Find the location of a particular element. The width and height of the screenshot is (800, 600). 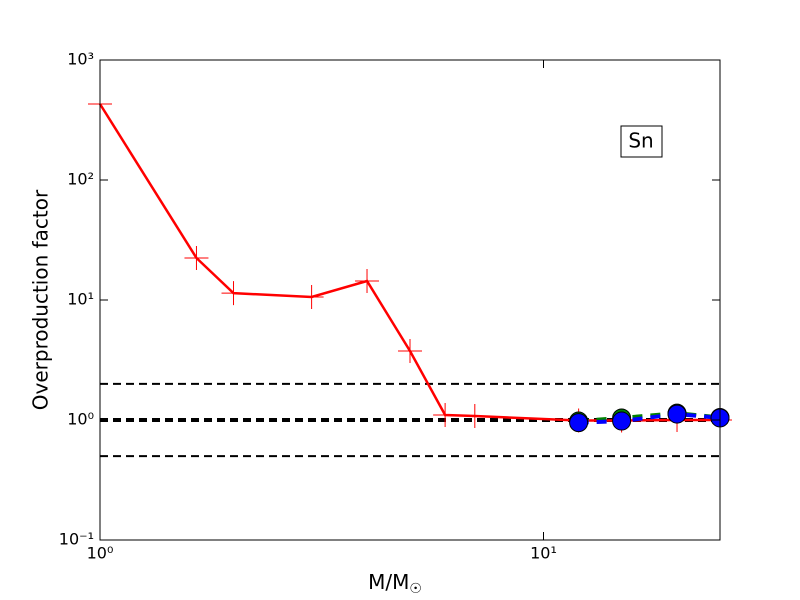

series-line is located at coordinates (649, 418).